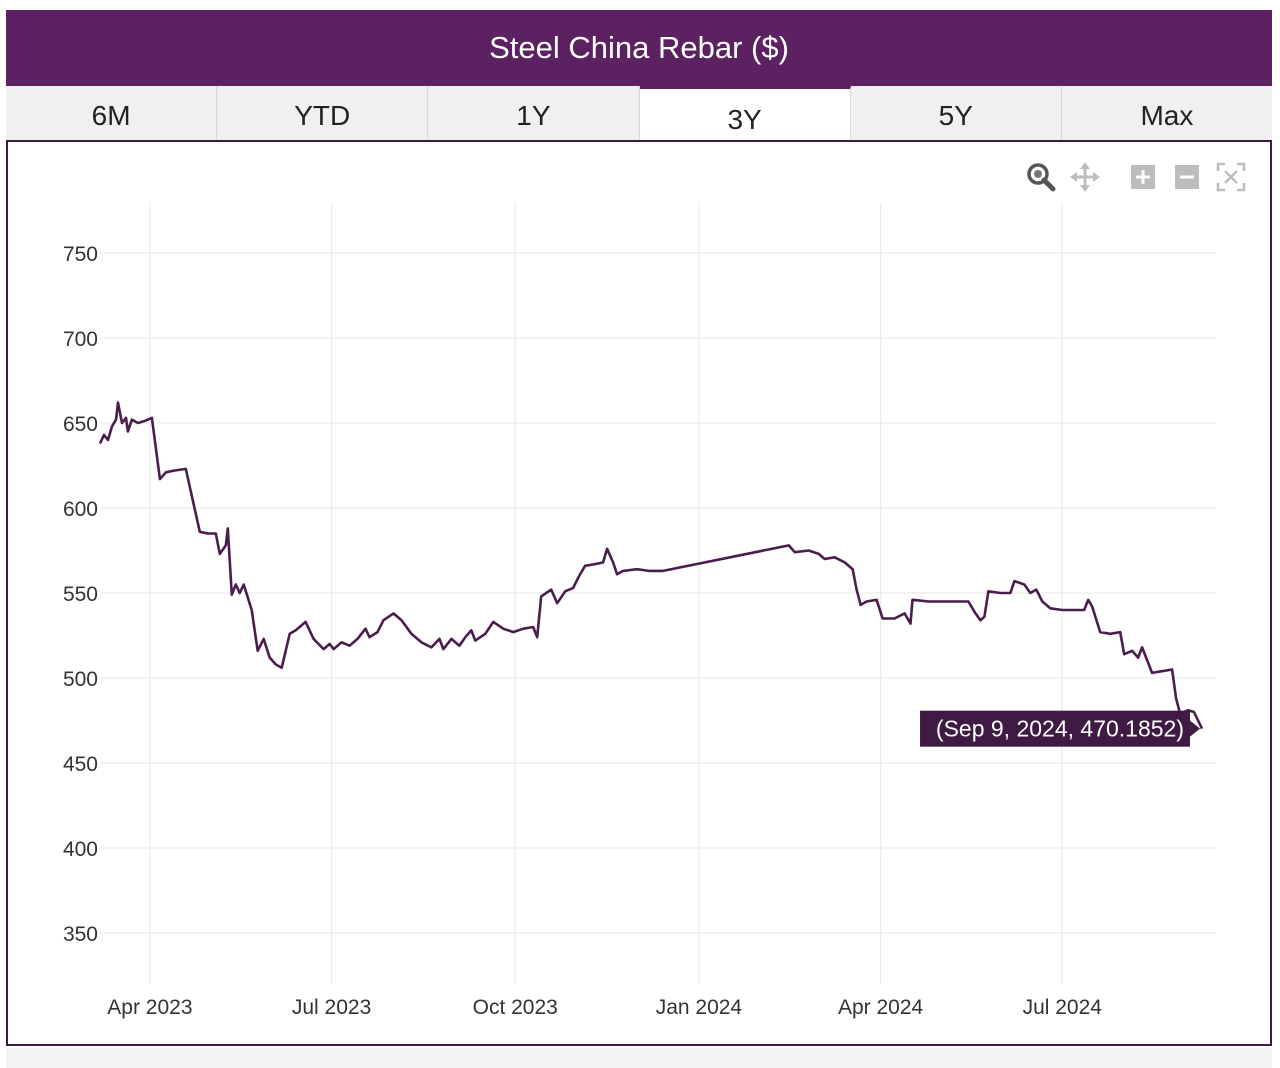  What do you see at coordinates (331, 1007) in the screenshot?
I see `x-tick-label: Jul 2023` at bounding box center [331, 1007].